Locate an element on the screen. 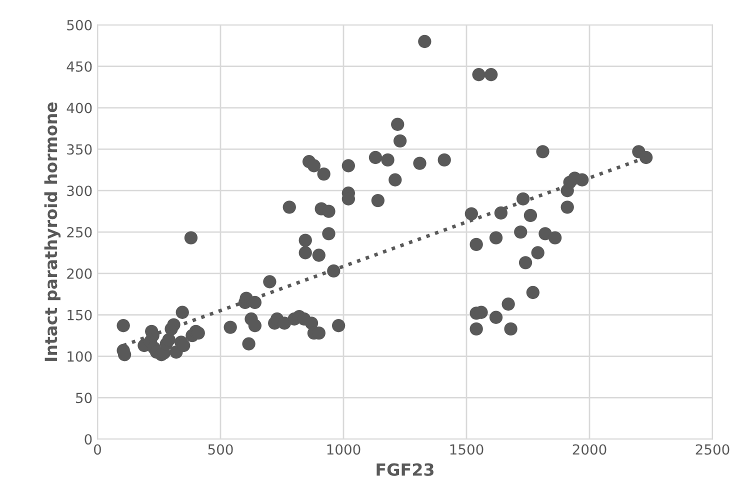 This screenshot has height=499, width=750. x-tick-label: 2000 is located at coordinates (589, 449).